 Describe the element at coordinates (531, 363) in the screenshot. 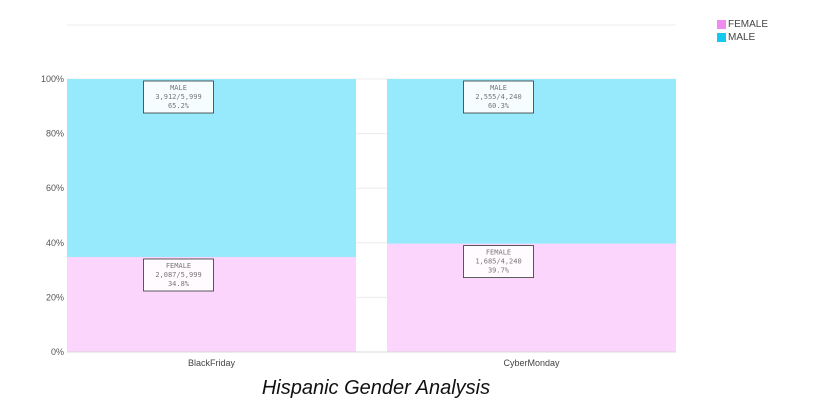

I see `x-tick-label: CyberMonday` at that location.